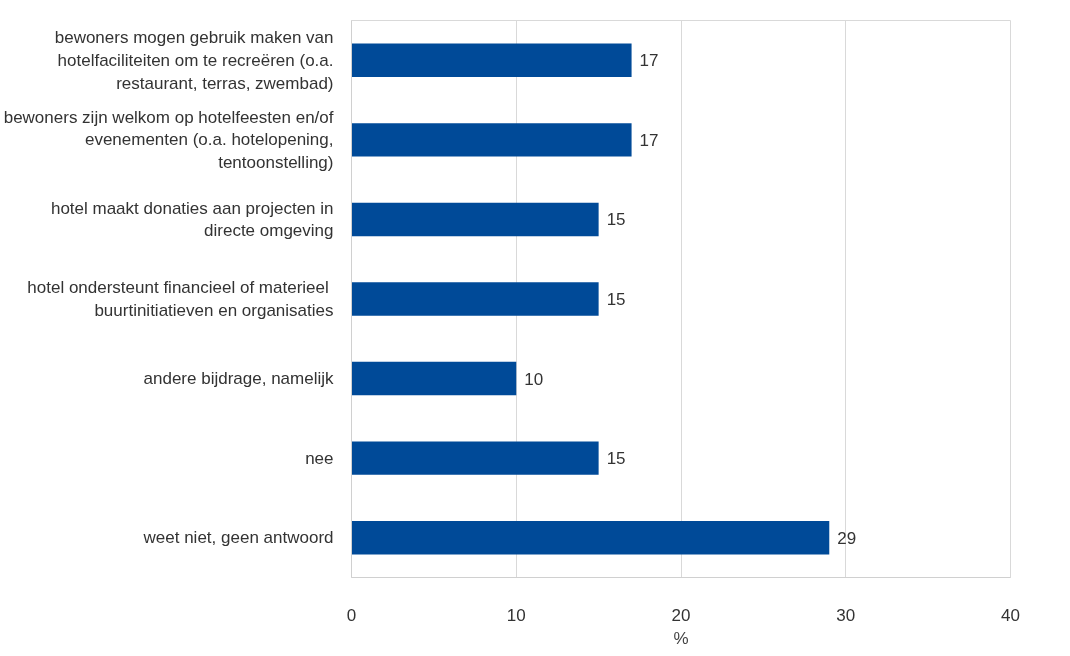  I want to click on y-tick-label: hotel maakt donaties aan projecten in directe omgeving, so click(192, 219).